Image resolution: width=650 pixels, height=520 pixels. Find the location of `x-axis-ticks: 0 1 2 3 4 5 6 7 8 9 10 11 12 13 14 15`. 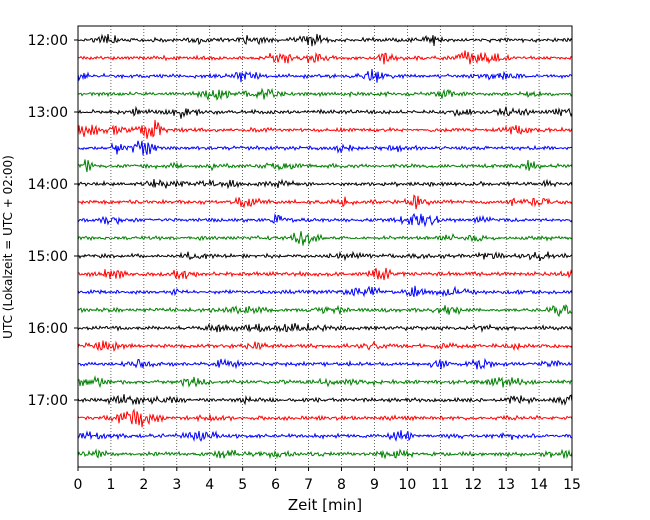

x-axis-ticks: 0 1 2 3 4 5 6 7 8 9 10 11 12 13 14 15 is located at coordinates (327, 480).